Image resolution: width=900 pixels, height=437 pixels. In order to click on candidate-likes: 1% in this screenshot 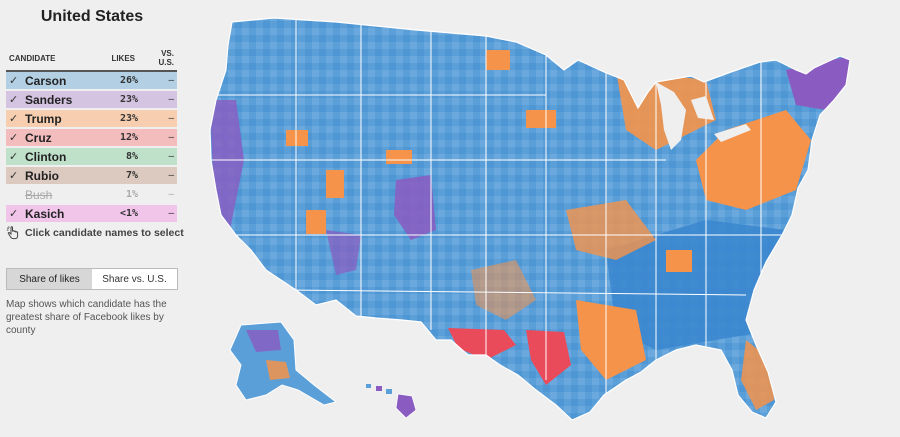, I will do `click(119, 195)`.